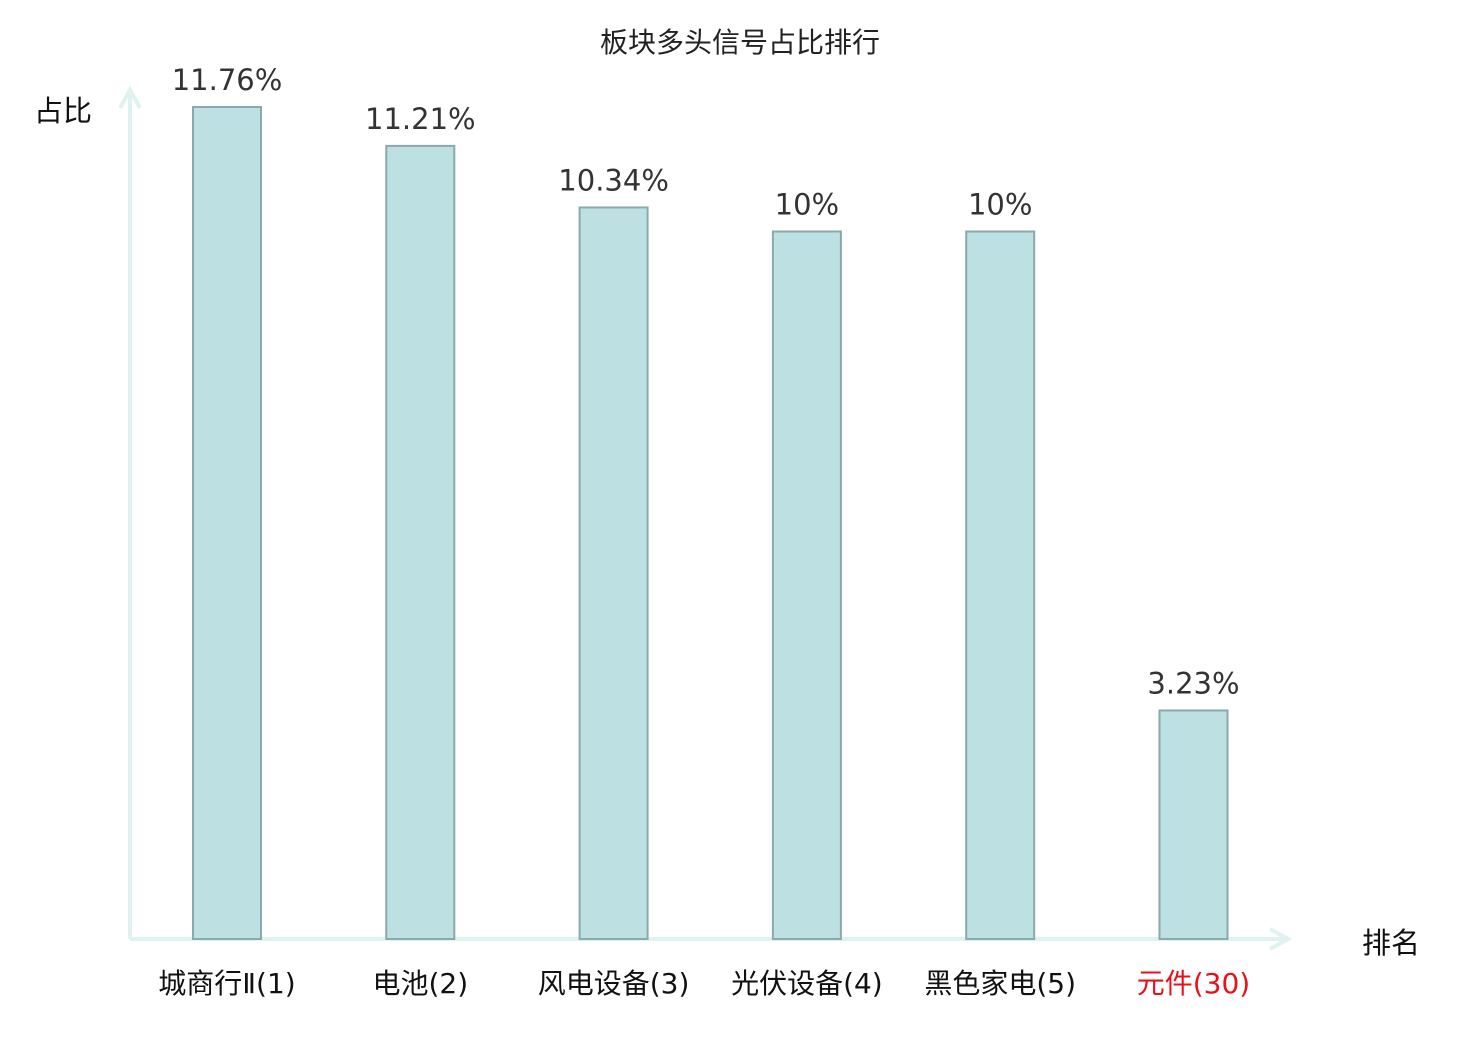 Image resolution: width=1480 pixels, height=1040 pixels. I want to click on chart-title: 板块多头信号占比排行, so click(740, 42).